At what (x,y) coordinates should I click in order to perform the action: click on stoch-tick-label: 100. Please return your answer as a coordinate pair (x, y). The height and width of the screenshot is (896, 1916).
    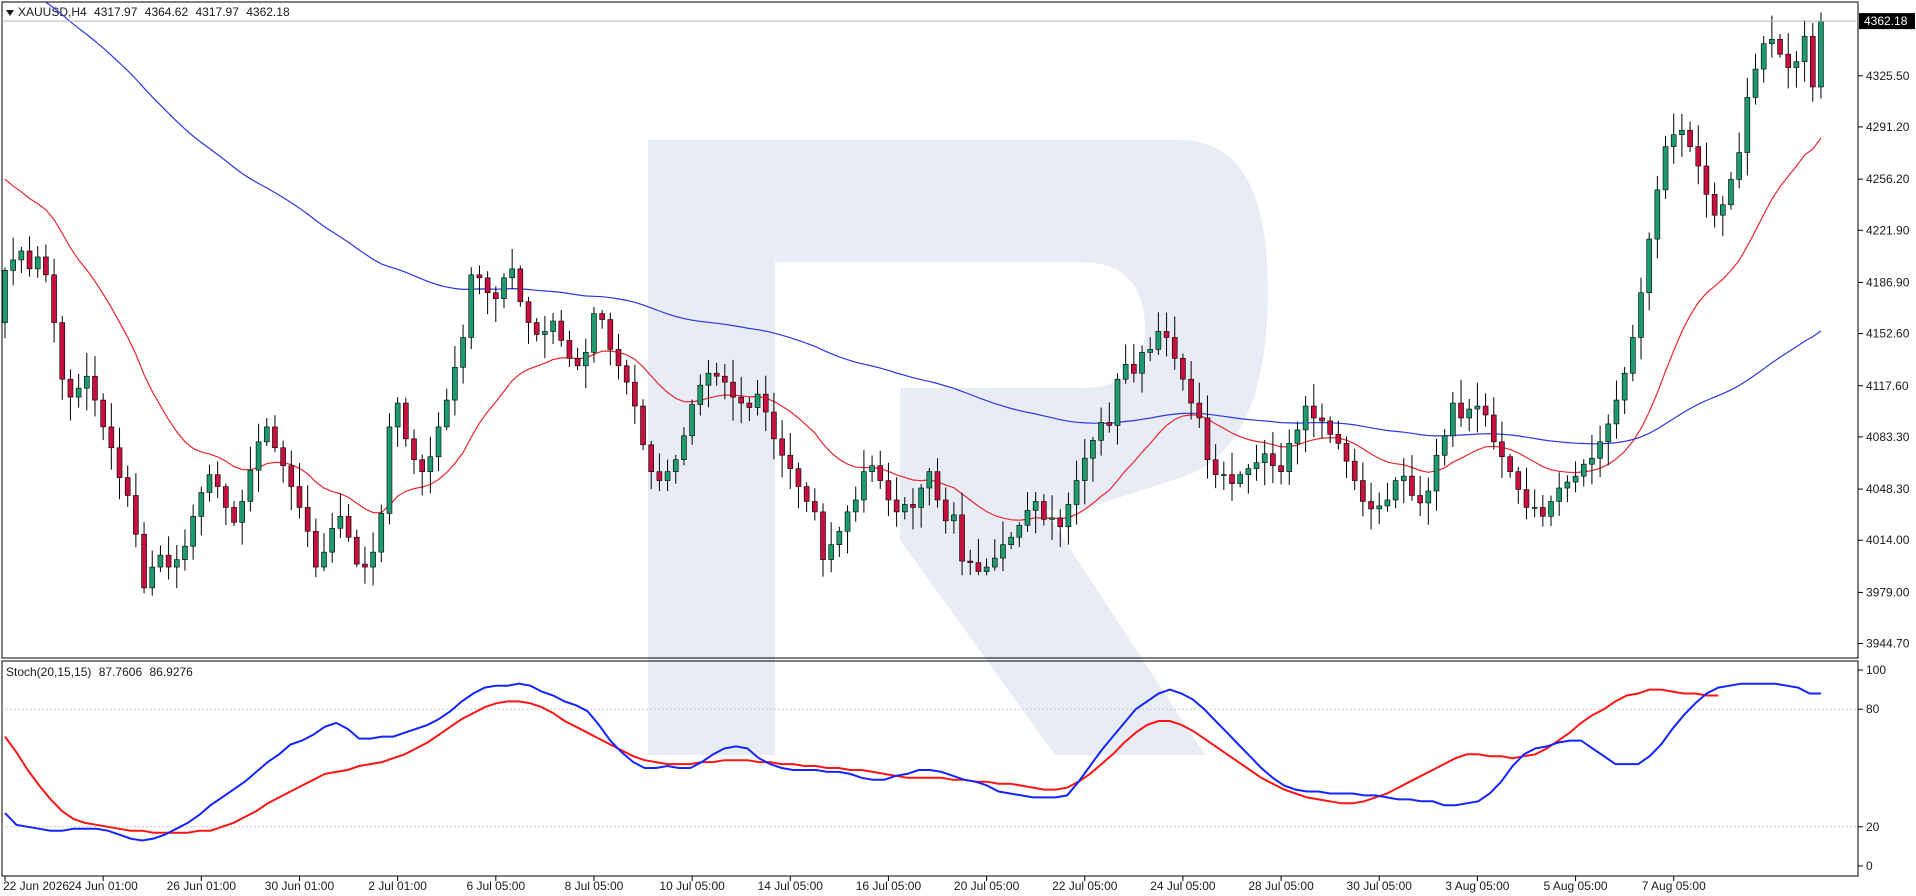
    Looking at the image, I should click on (1876, 670).